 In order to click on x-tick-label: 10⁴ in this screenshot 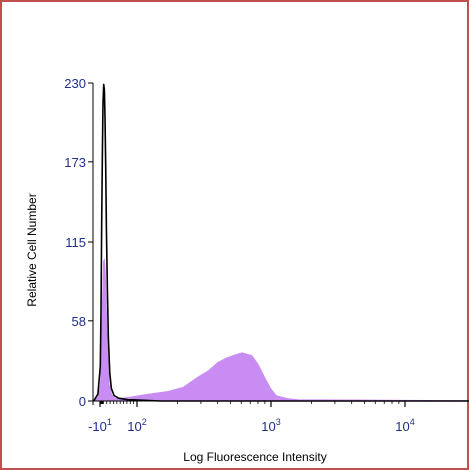, I will do `click(404, 425)`.